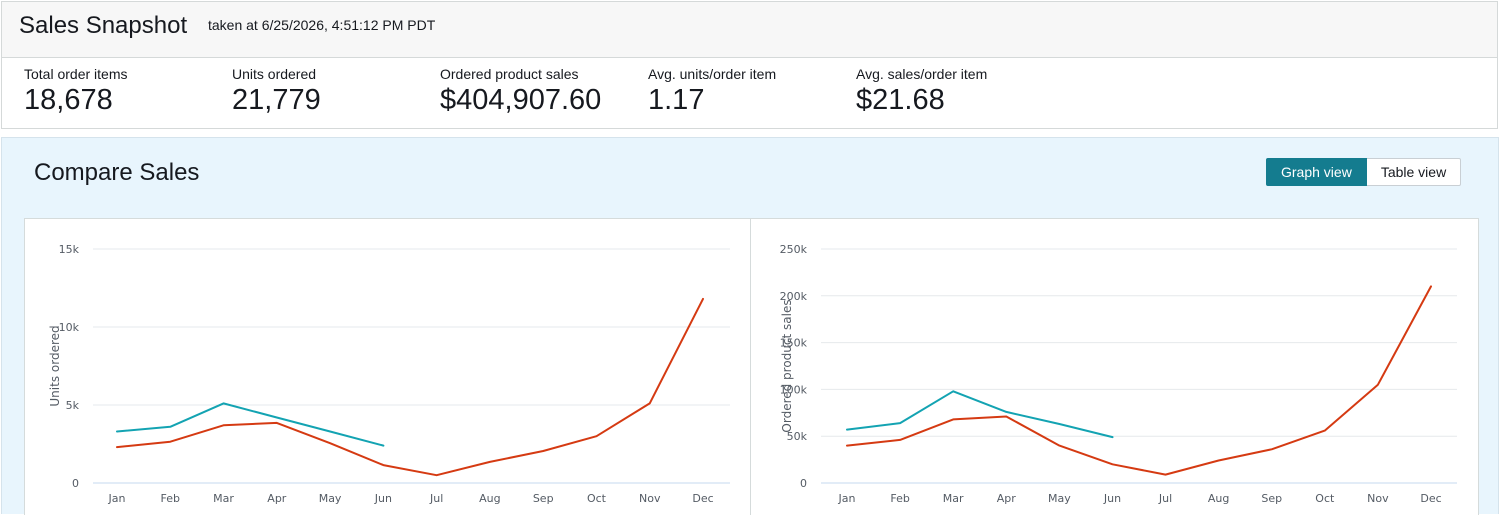  Describe the element at coordinates (787, 365) in the screenshot. I see `y-axis-label: Ordered product sales` at that location.